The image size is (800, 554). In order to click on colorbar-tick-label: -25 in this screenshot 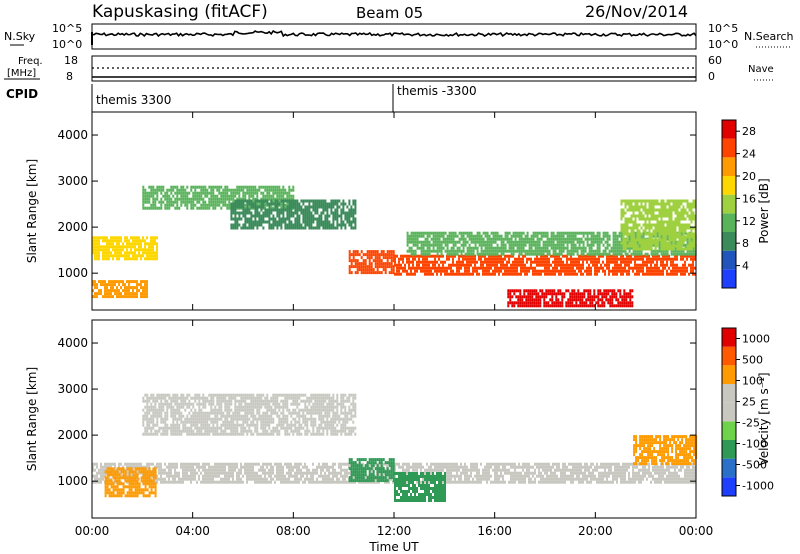, I will do `click(751, 423)`.